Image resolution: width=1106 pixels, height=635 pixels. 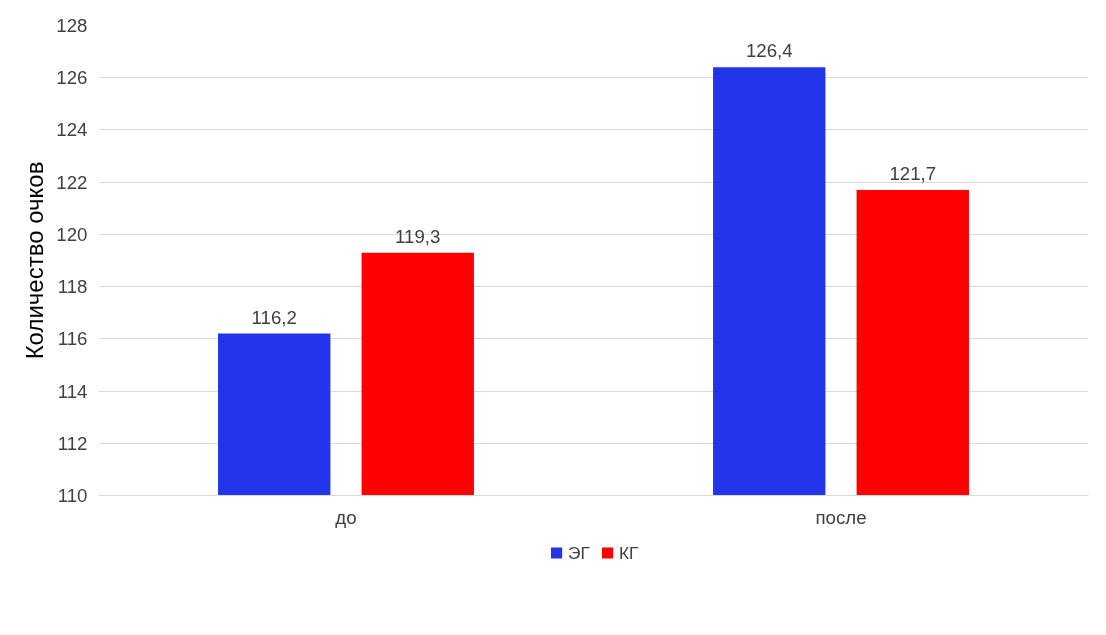 What do you see at coordinates (913, 173) in the screenshot?
I see `data-label: 121,7` at bounding box center [913, 173].